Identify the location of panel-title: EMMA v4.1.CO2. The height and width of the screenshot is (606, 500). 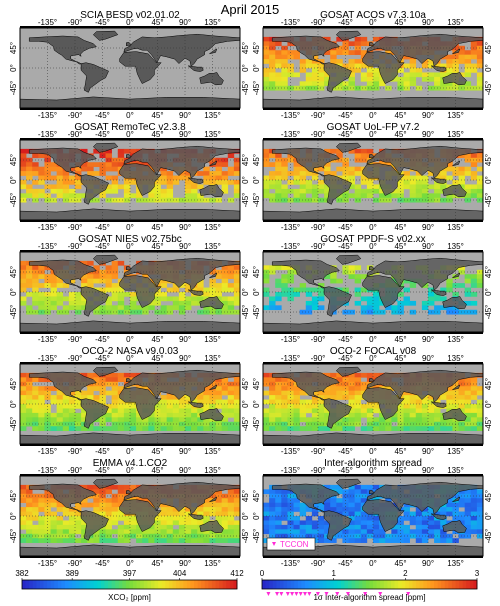
(130, 463).